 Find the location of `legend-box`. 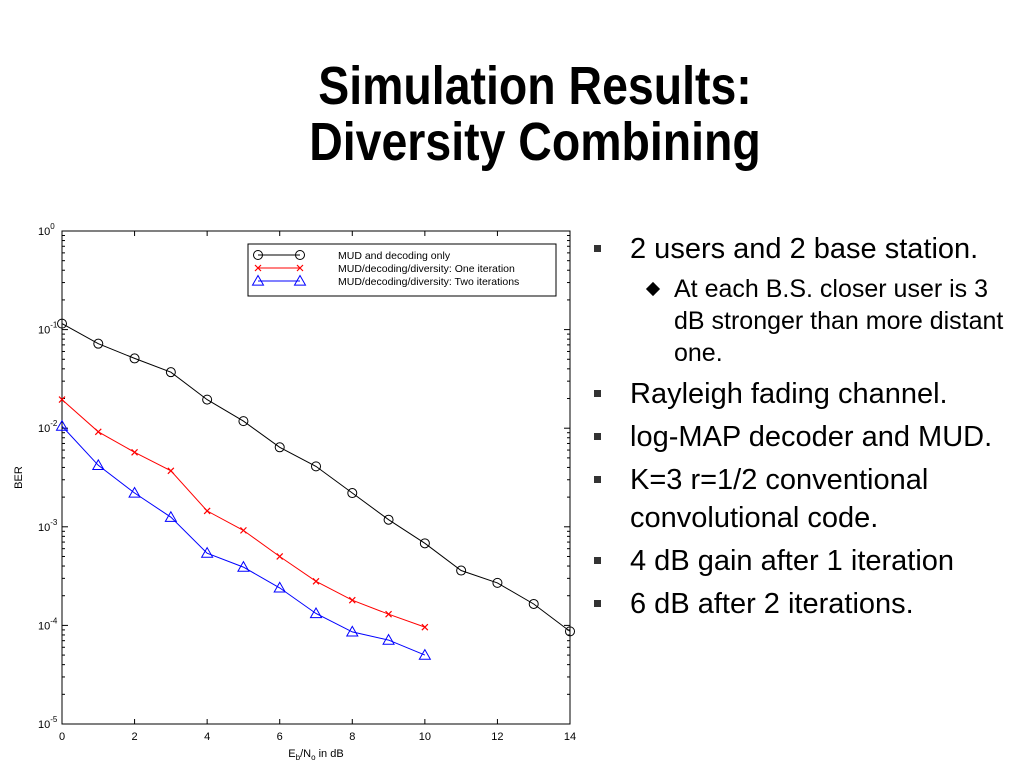

legend-box is located at coordinates (402, 270).